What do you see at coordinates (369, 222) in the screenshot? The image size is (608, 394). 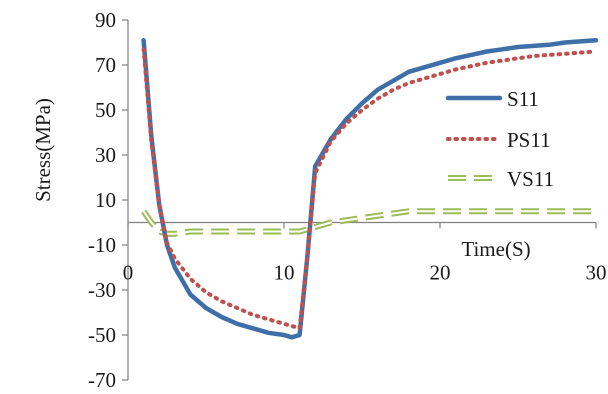 I see `series-line-vs11-inner` at bounding box center [369, 222].